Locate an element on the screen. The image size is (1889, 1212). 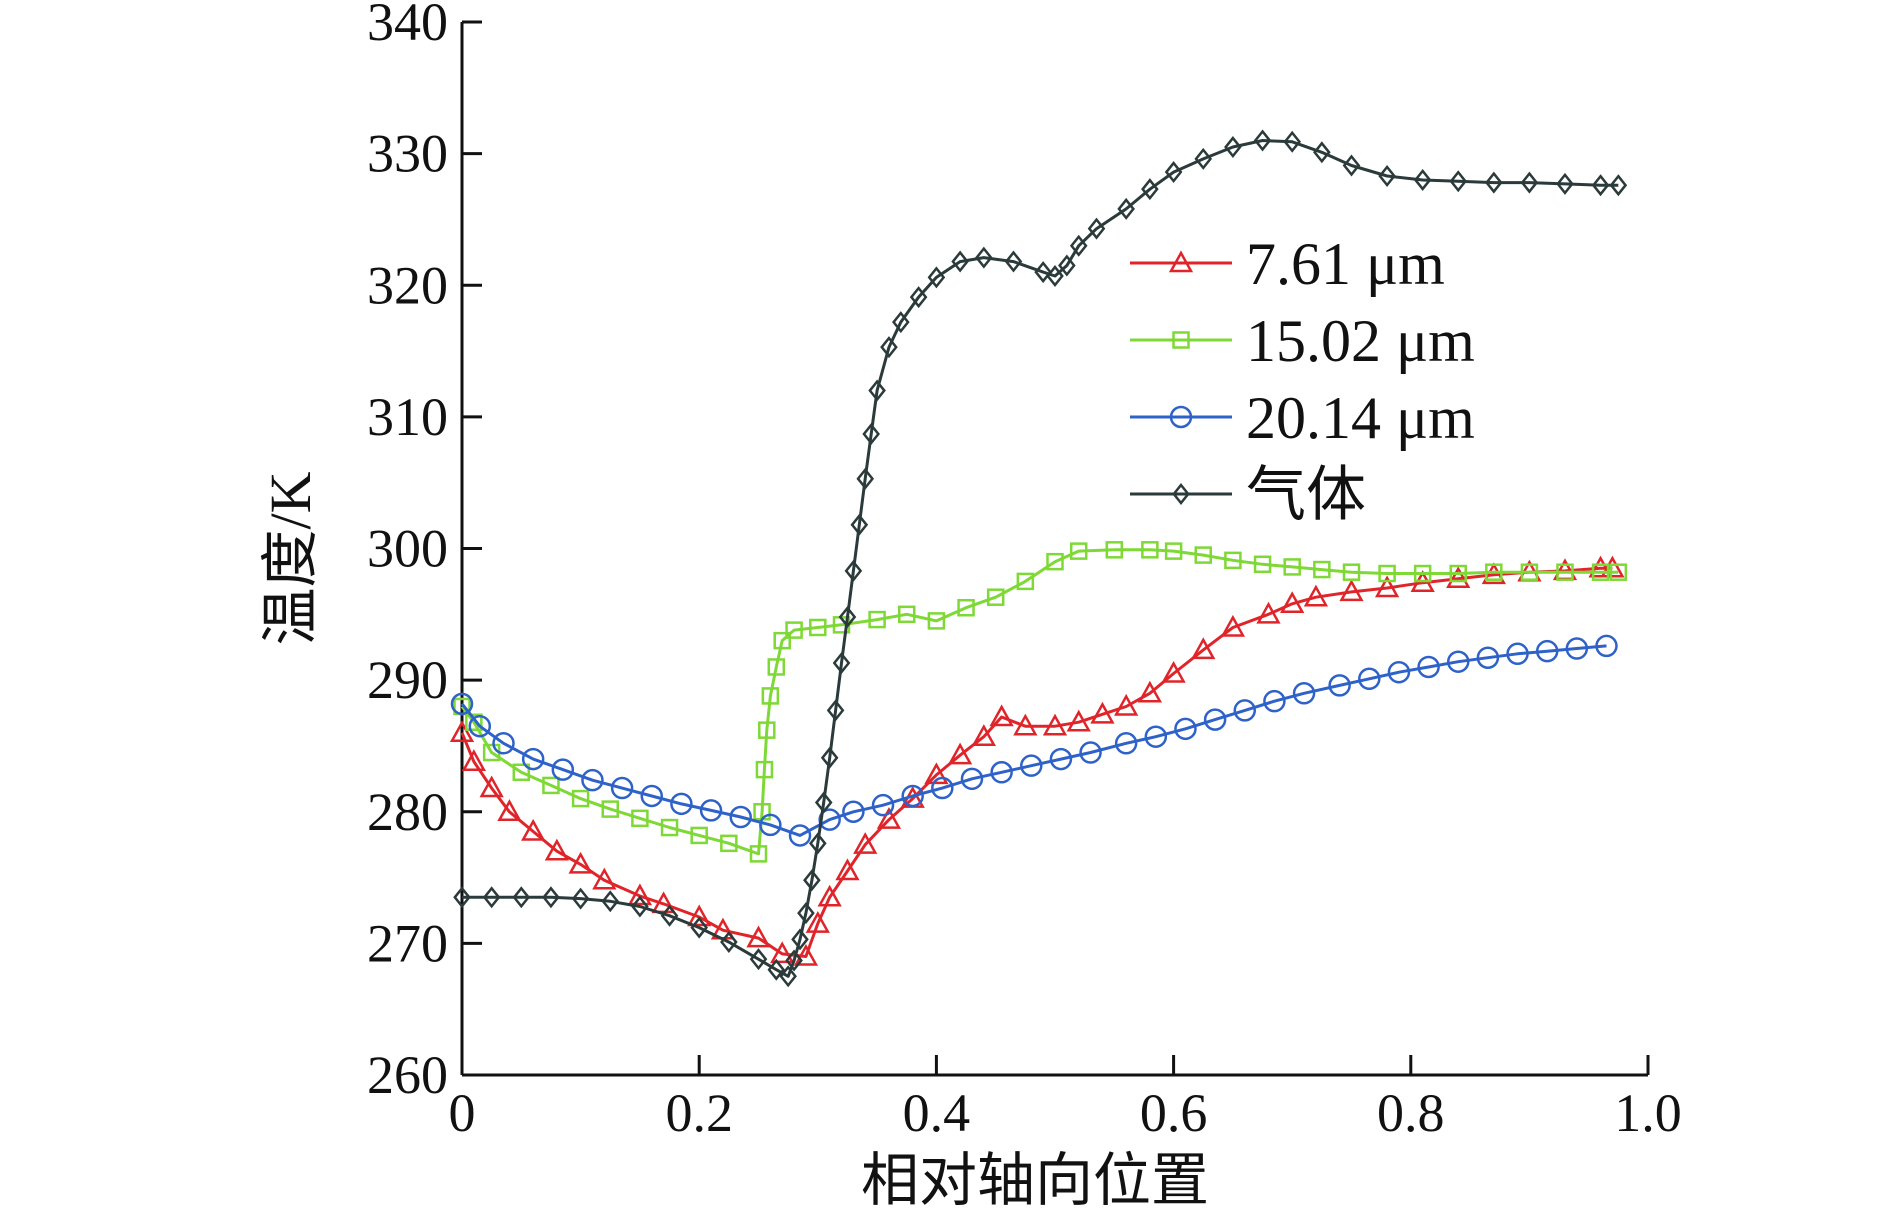
legend-item: 气体 is located at coordinates (1248, 495).